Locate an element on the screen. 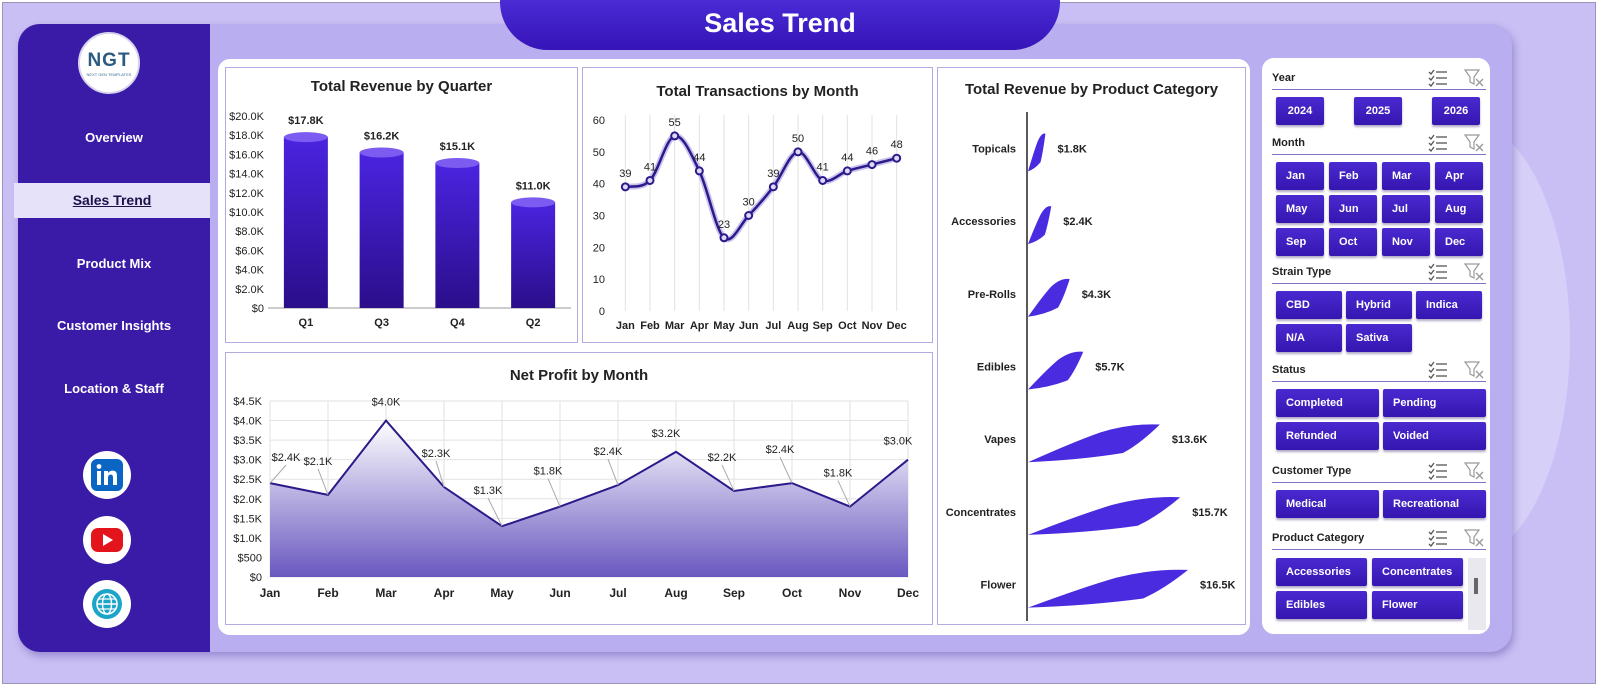 The image size is (1600, 686). data-label: $1.3K is located at coordinates (488, 491).